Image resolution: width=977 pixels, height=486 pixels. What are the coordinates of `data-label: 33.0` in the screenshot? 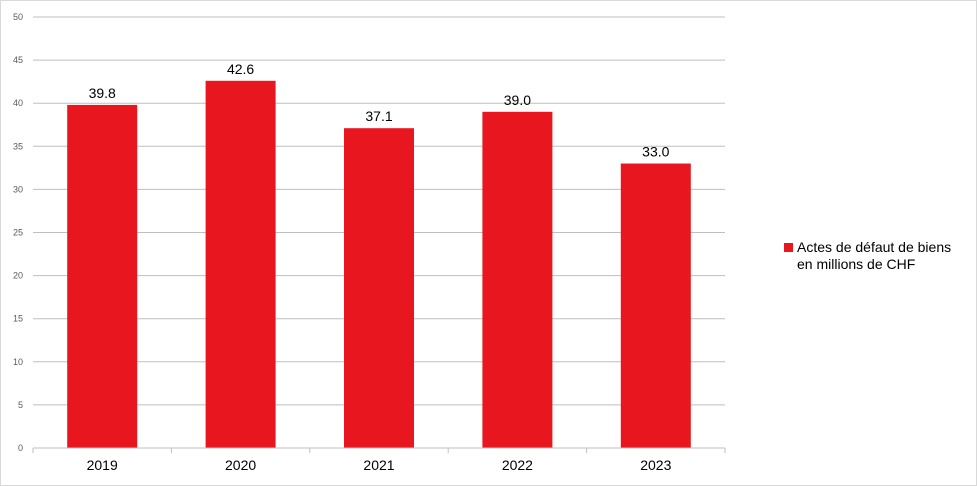 It's located at (655, 152).